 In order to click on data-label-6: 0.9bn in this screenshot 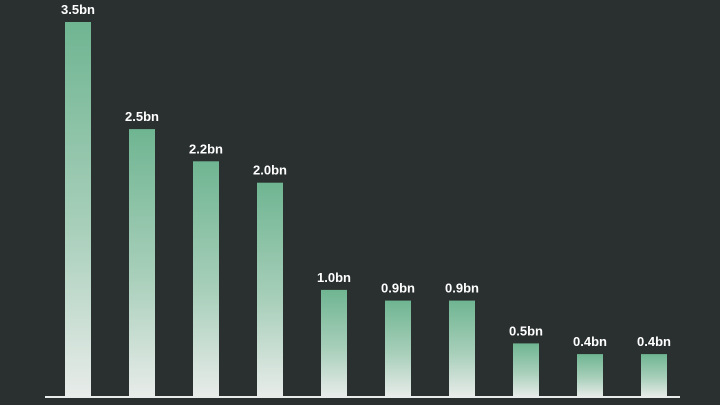, I will do `click(398, 288)`.